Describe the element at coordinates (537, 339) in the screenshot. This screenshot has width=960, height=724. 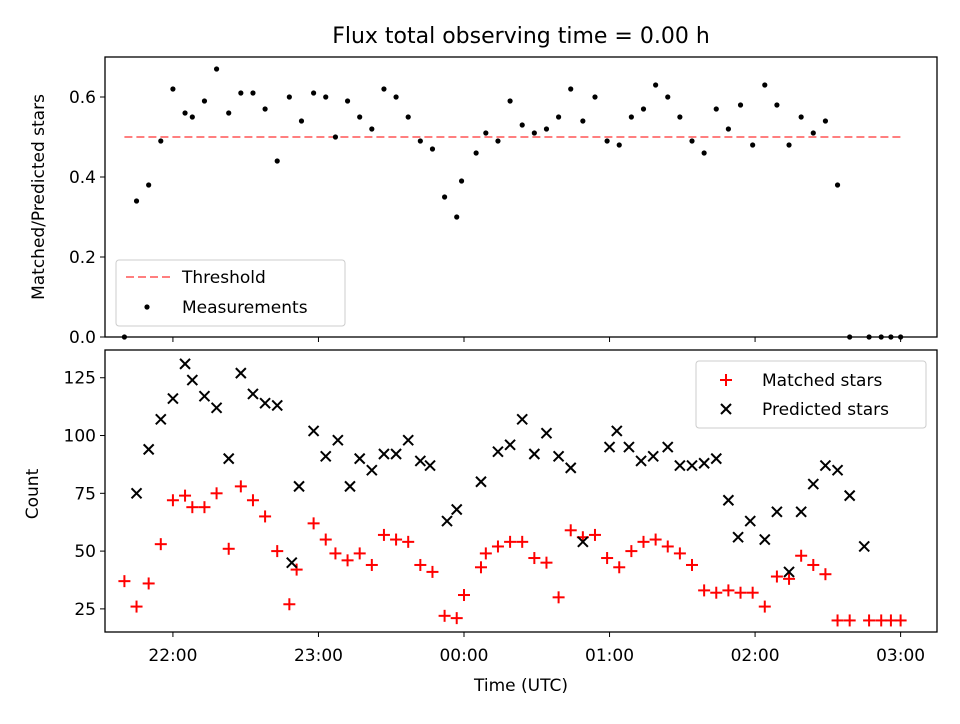
I see `top-x-ticks` at that location.